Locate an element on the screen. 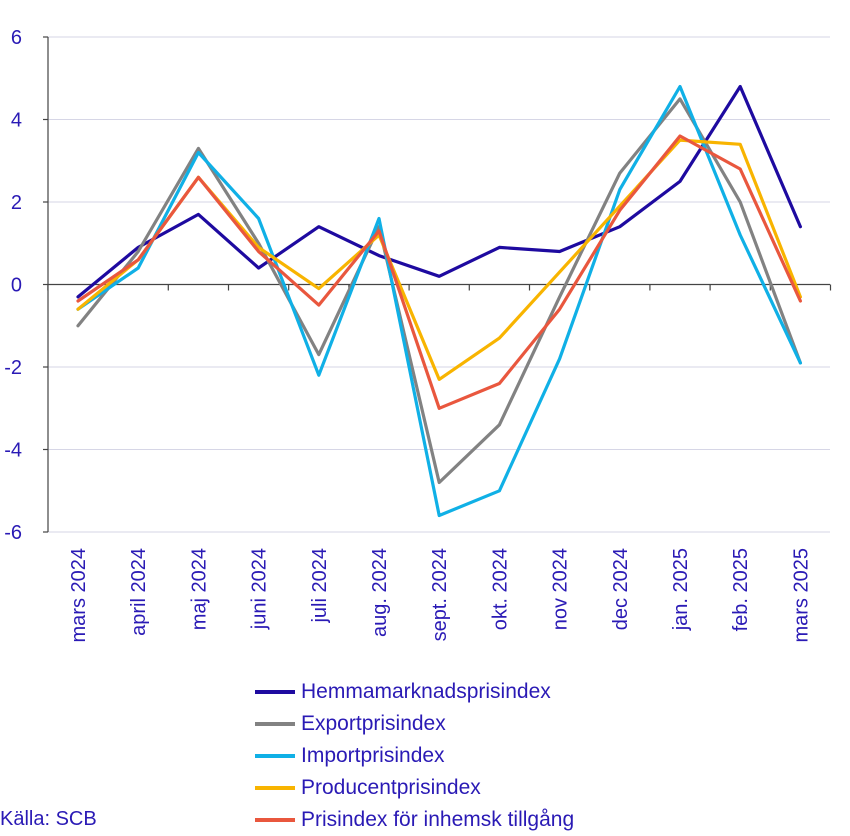  y-tick-label: 2 is located at coordinates (16, 203).